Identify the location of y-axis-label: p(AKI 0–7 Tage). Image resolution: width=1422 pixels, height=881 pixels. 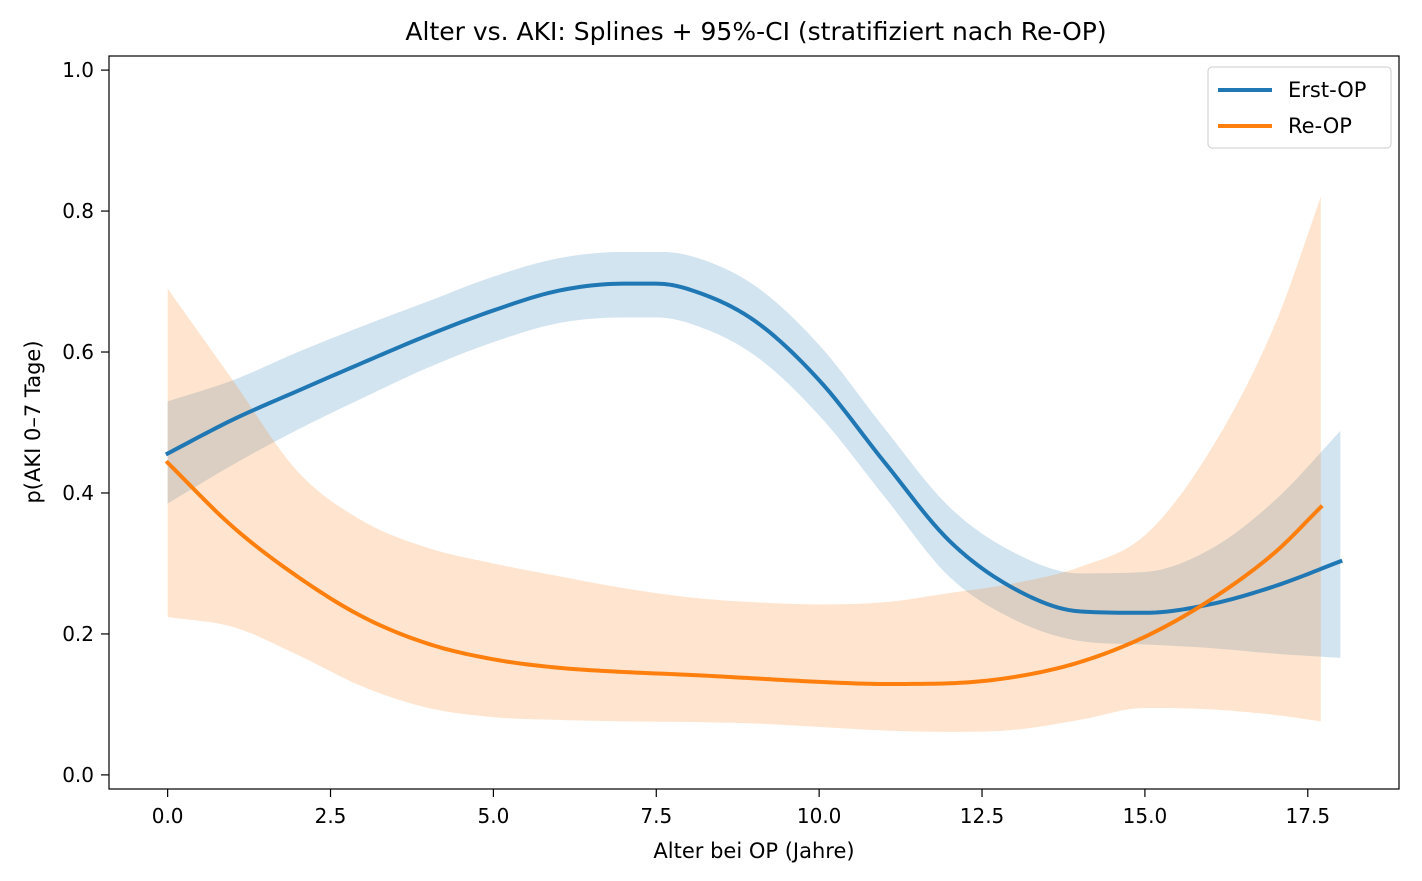
(33, 421).